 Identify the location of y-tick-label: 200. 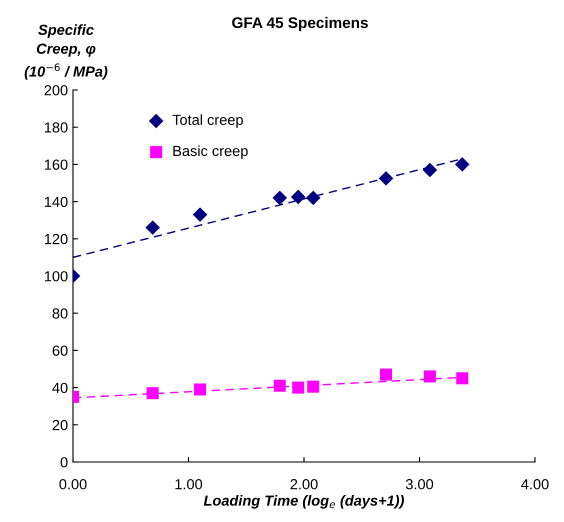
(56, 90).